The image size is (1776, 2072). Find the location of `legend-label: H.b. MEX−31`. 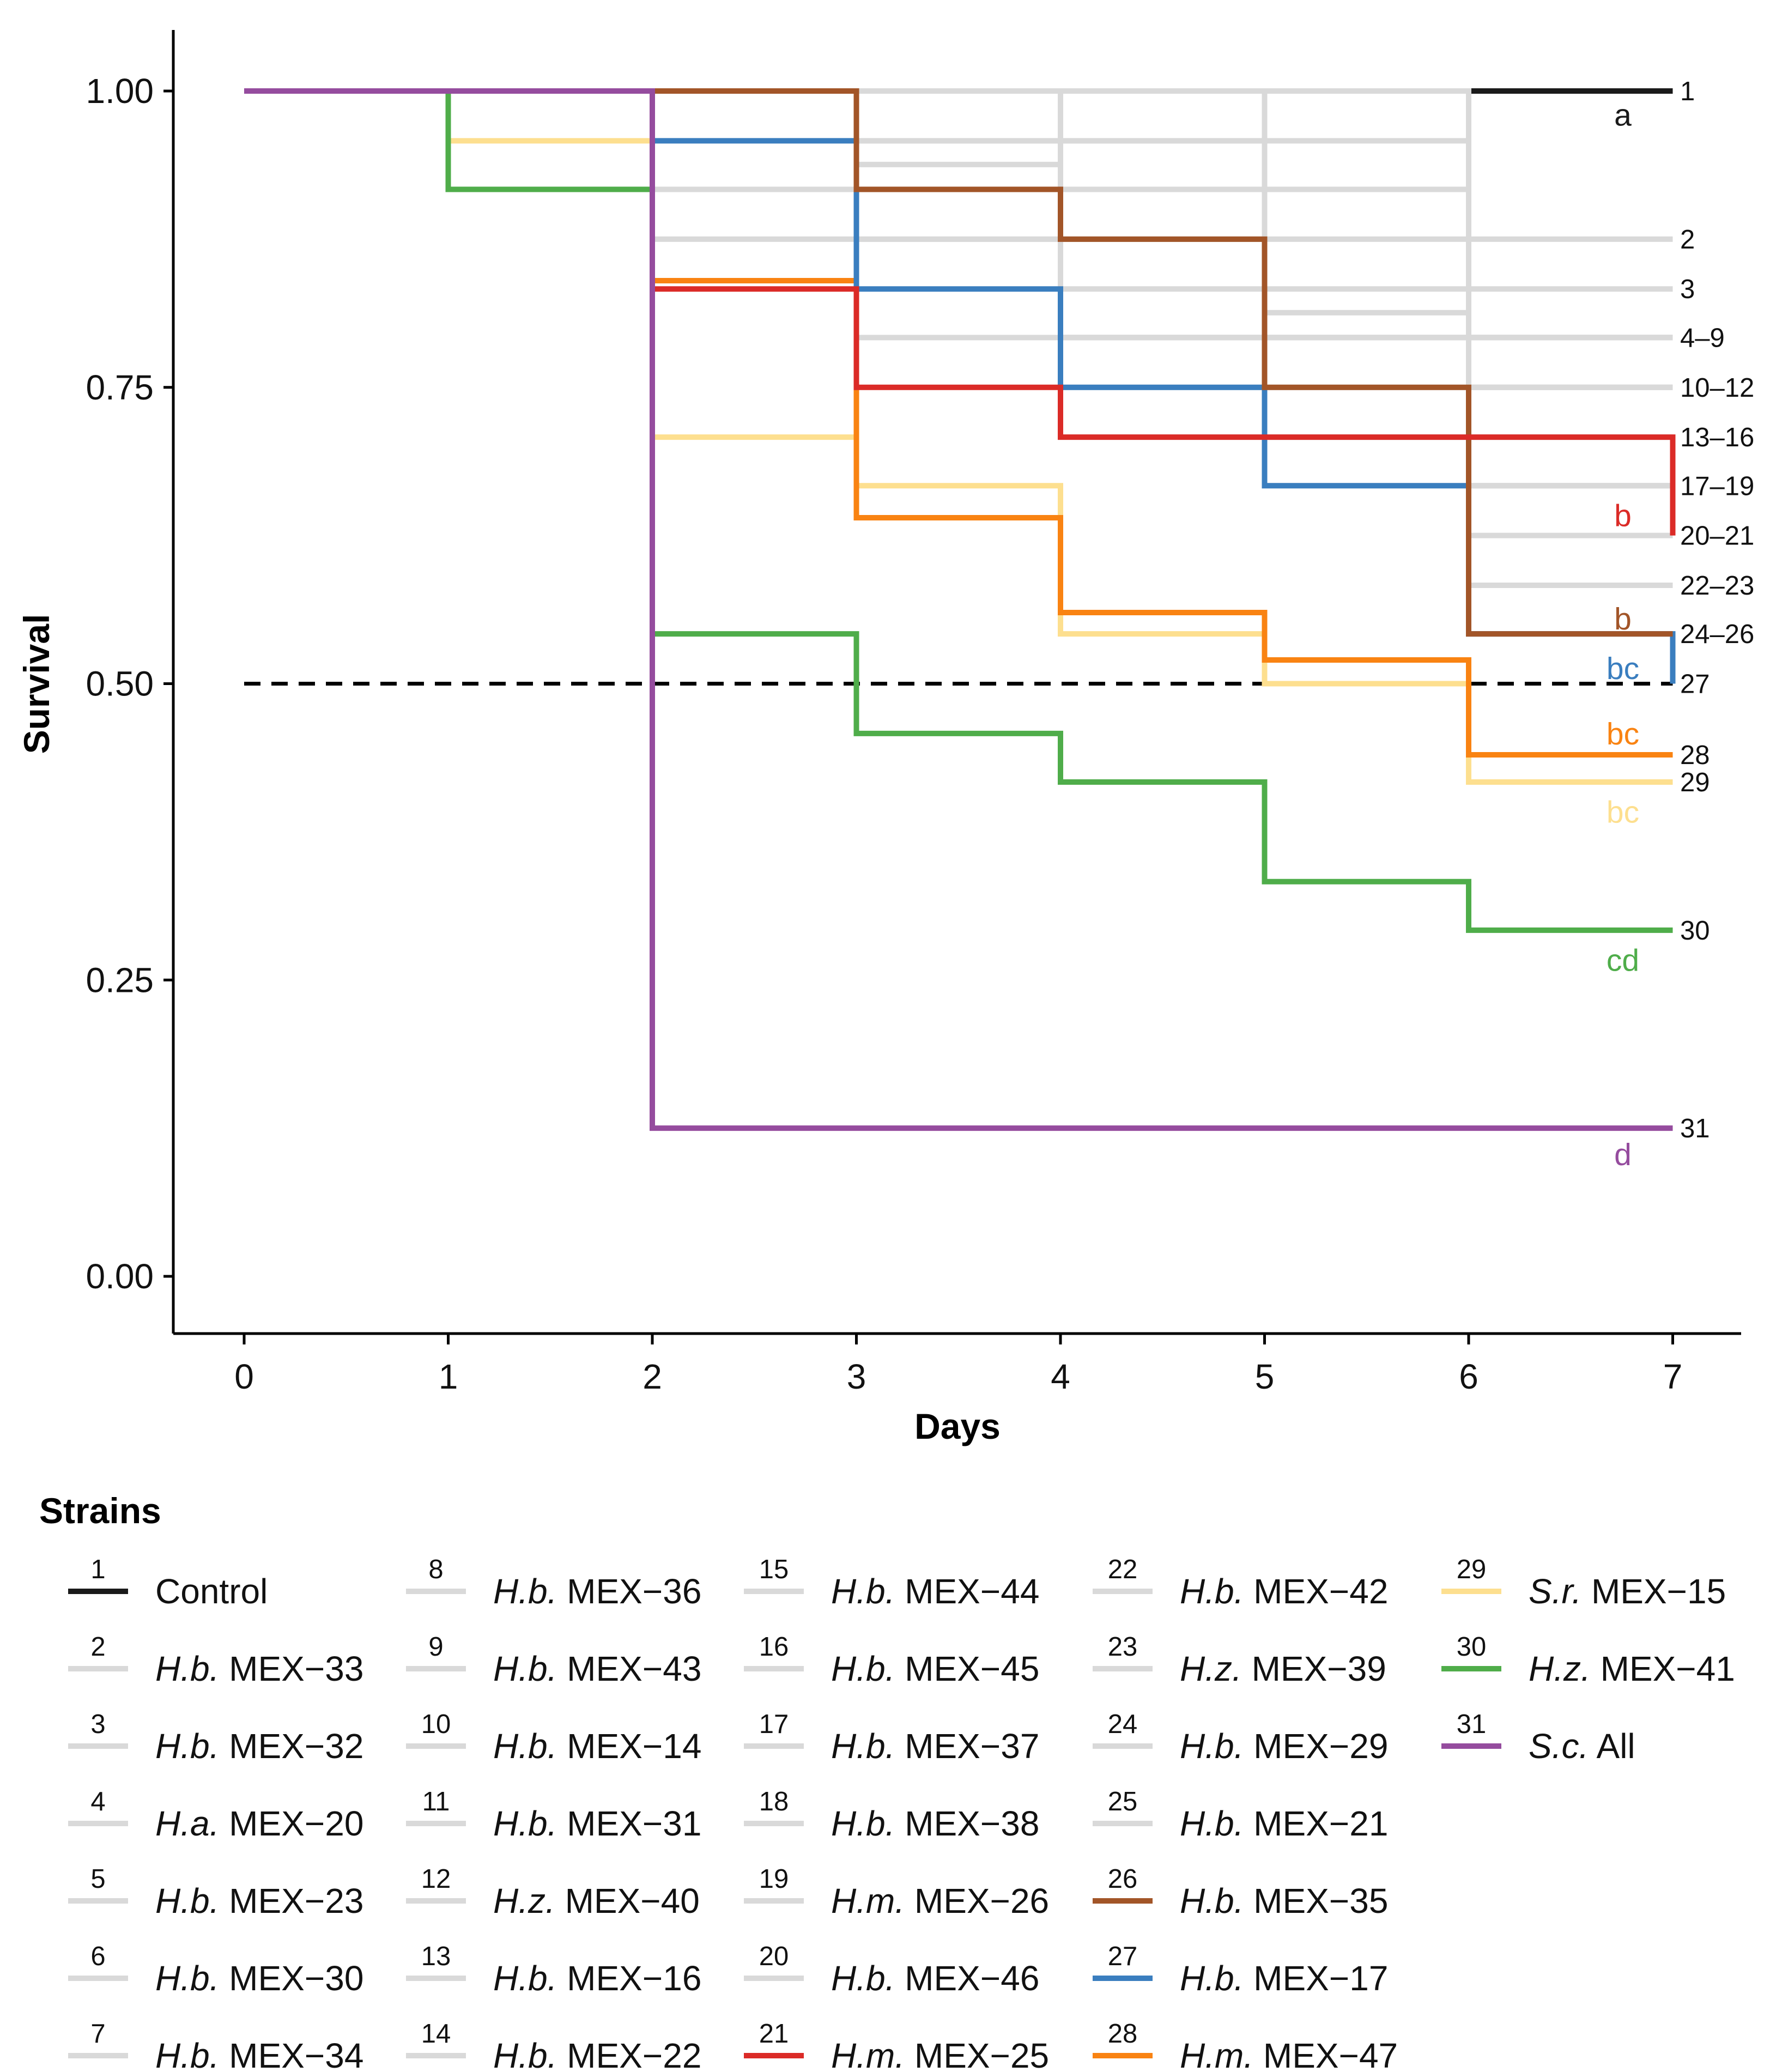

legend-label: H.b. MEX−31 is located at coordinates (597, 1823).